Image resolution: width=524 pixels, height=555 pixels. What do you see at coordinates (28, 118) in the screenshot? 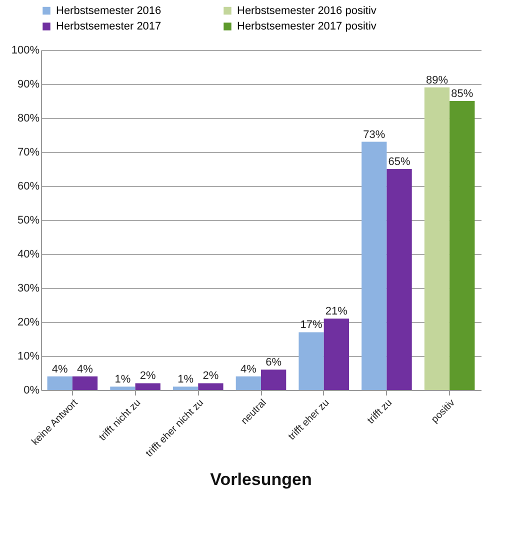
I see `y-tick-label: 80%` at bounding box center [28, 118].